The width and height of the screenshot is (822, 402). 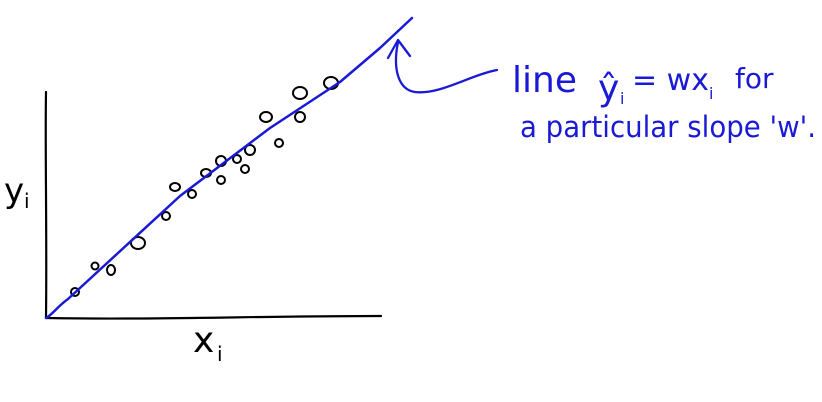 What do you see at coordinates (399, 49) in the screenshot?
I see `arrow-head-icon` at bounding box center [399, 49].